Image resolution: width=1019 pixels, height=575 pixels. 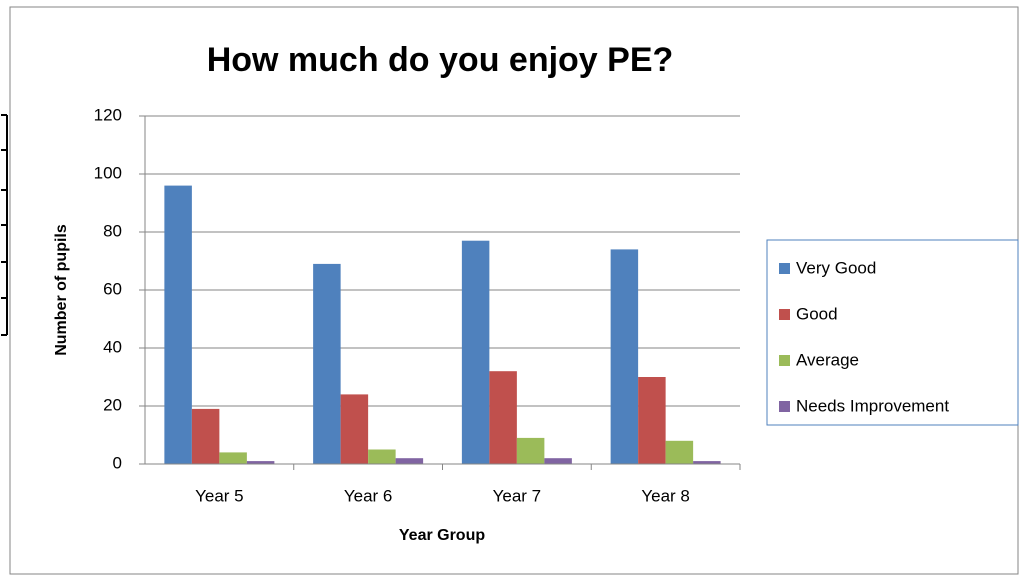 What do you see at coordinates (440, 60) in the screenshot?
I see `chart-title: How much do you enjoy PE?` at bounding box center [440, 60].